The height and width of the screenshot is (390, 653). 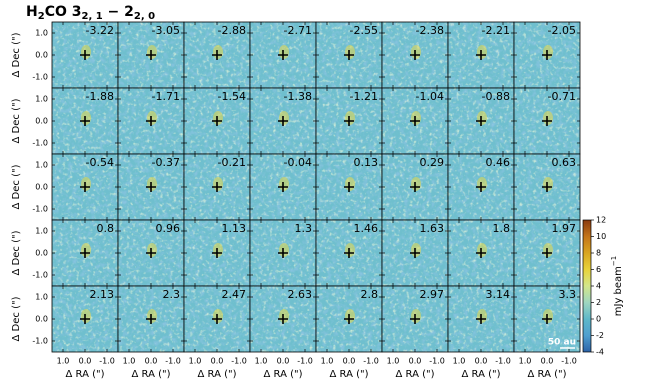 I want to click on channel-velocity: 3.14, so click(x=498, y=294).